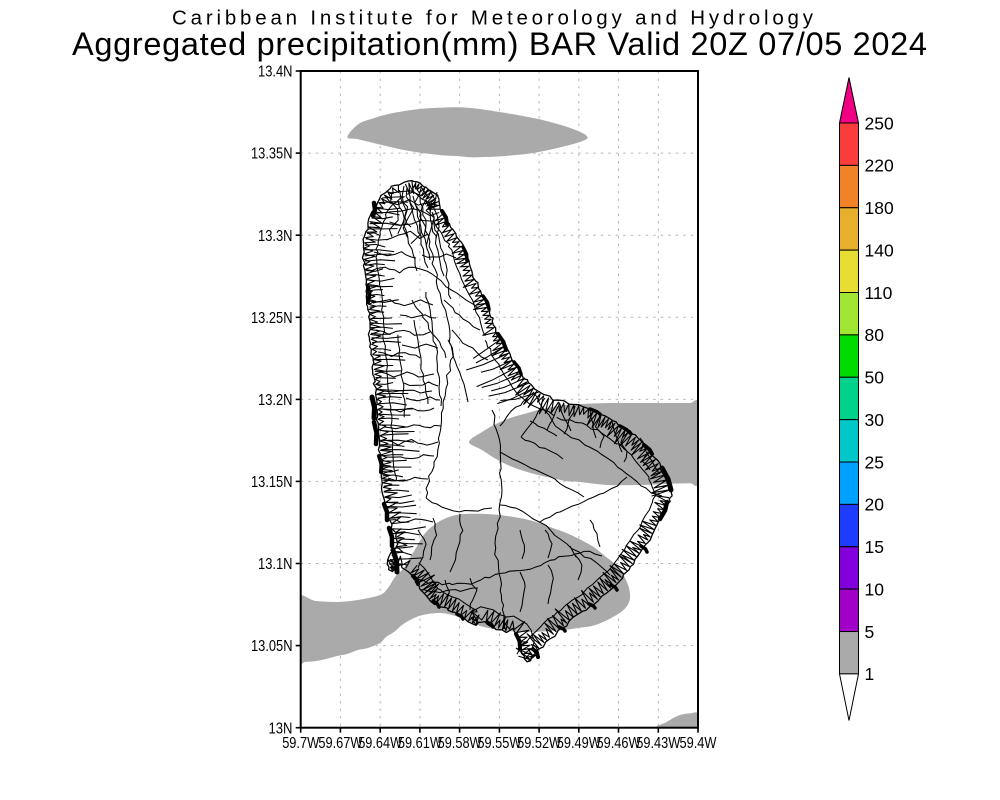 Image resolution: width=1000 pixels, height=800 pixels. What do you see at coordinates (879, 293) in the screenshot?
I see `svg-text: 110` at bounding box center [879, 293].